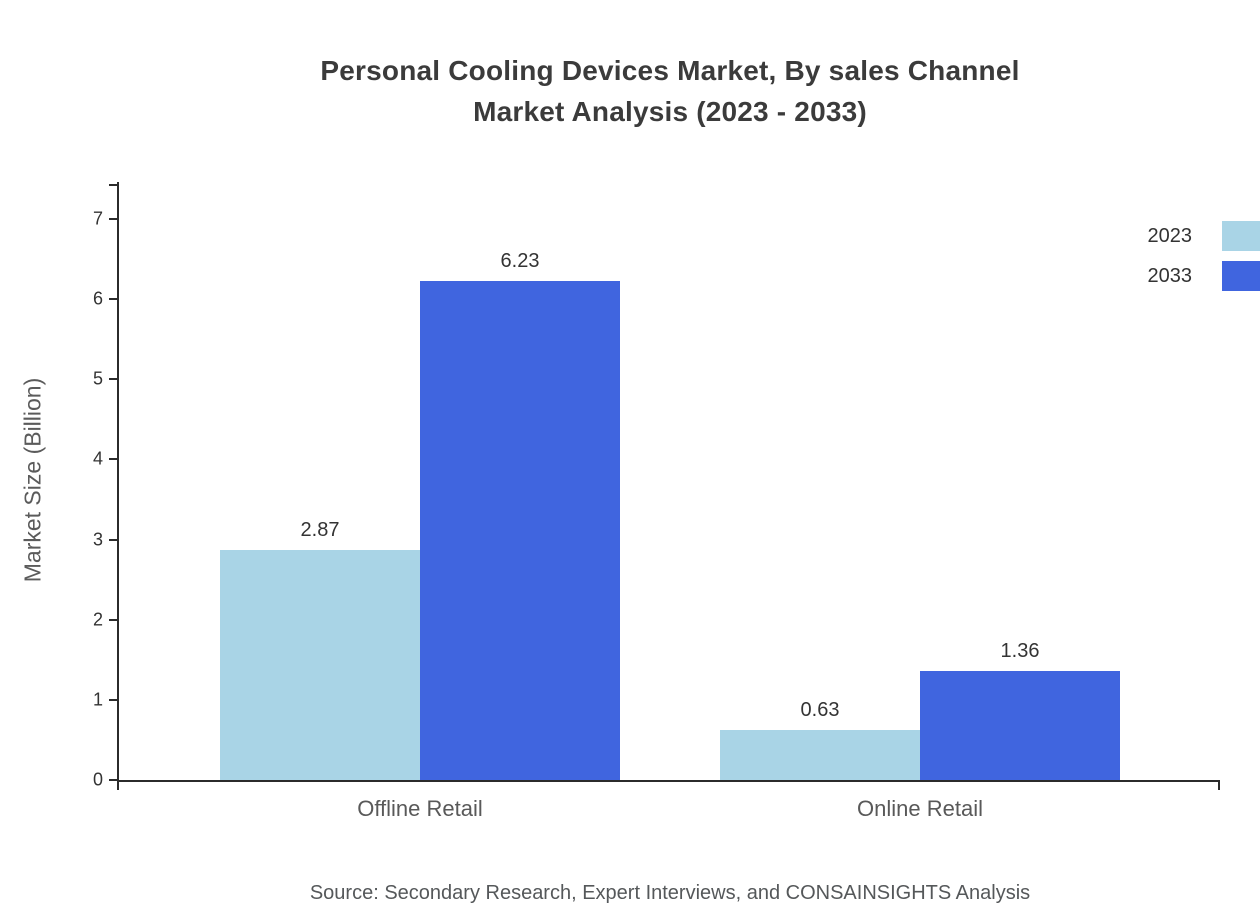 The width and height of the screenshot is (1260, 920). What do you see at coordinates (1170, 275) in the screenshot?
I see `legend-label-2033: 2033` at bounding box center [1170, 275].